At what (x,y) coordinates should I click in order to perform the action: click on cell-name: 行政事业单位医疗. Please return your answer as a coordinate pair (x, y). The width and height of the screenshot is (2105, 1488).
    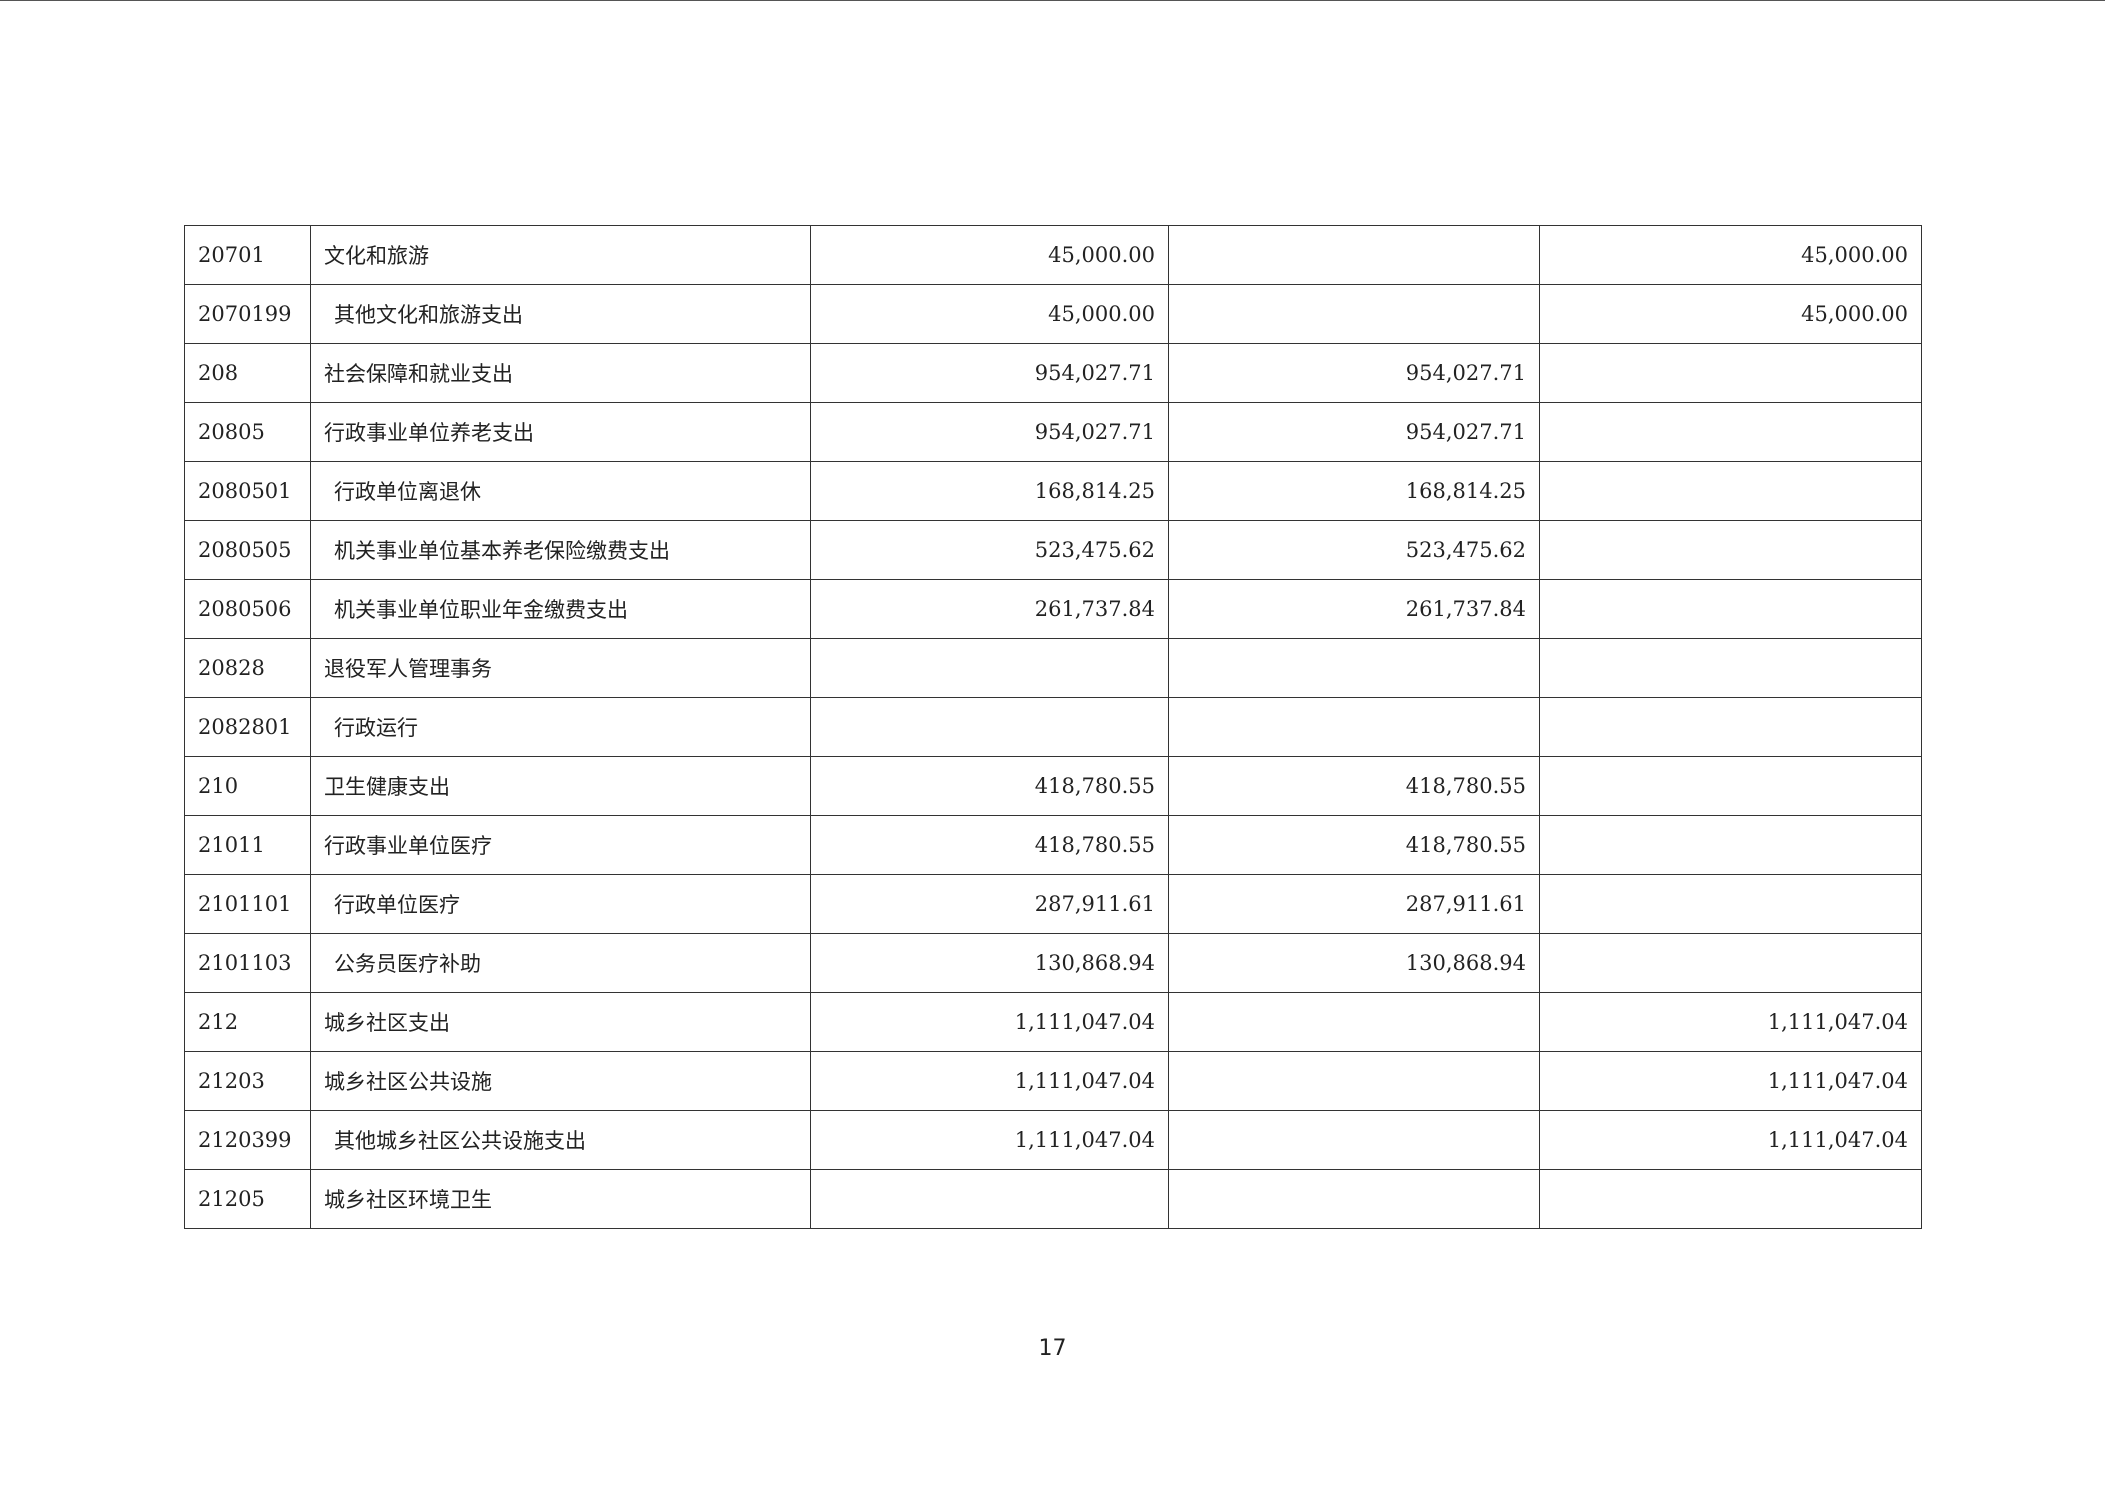
    Looking at the image, I should click on (560, 845).